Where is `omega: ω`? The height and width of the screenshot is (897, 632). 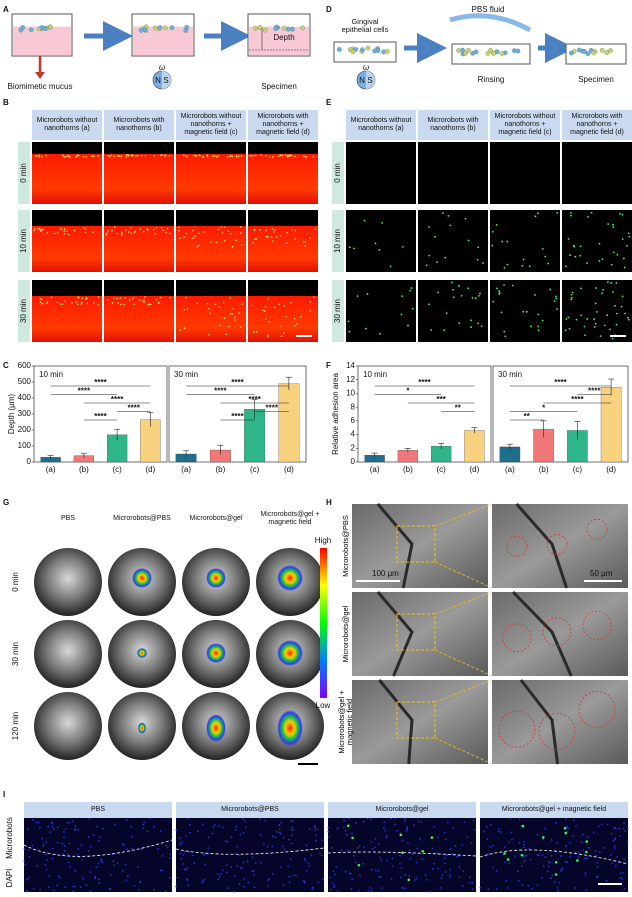 omega: ω is located at coordinates (162, 67).